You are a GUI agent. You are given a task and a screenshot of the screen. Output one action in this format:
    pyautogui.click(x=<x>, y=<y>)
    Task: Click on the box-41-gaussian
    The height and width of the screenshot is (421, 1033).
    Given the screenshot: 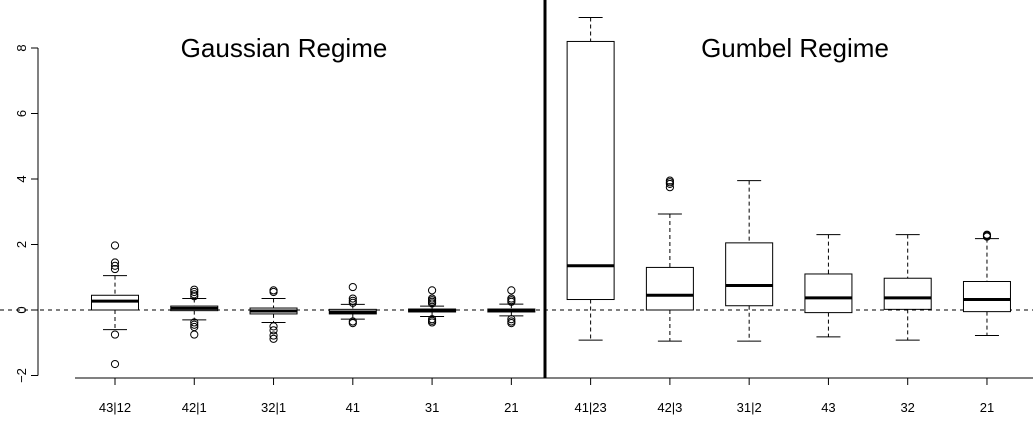 What is the action you would take?
    pyautogui.click(x=352, y=305)
    